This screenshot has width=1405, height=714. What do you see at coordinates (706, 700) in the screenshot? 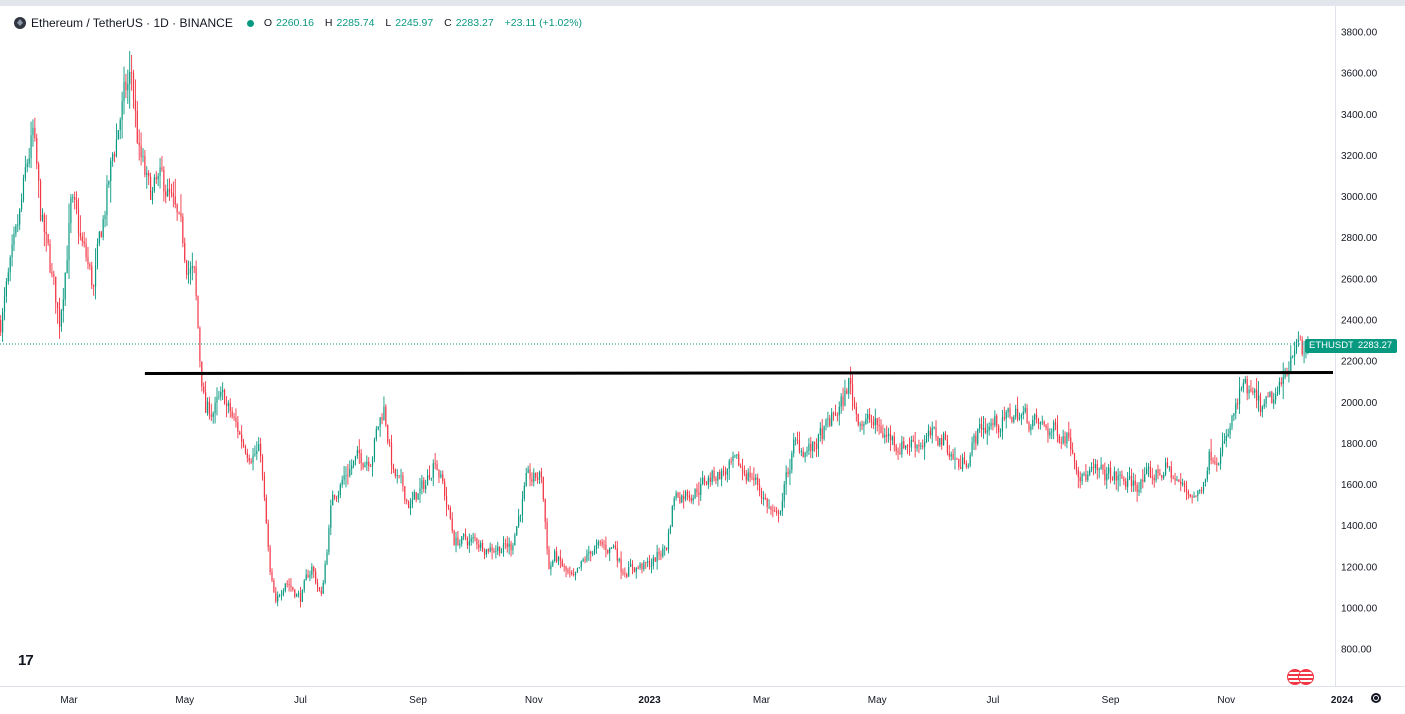
I see `time-axis: Mar May Jul Sep Nov 2023 Mar May Jul Sep Nov 2024` at bounding box center [706, 700].